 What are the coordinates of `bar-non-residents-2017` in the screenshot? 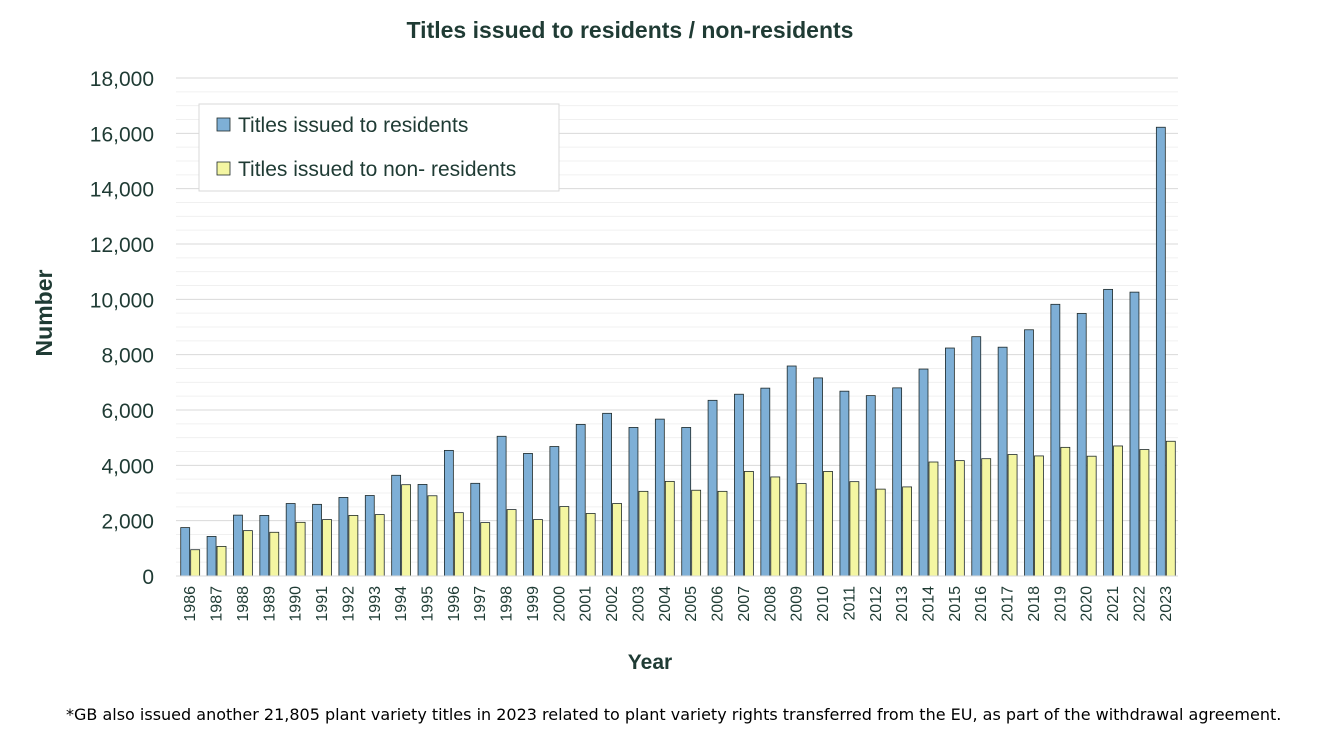 It's located at (1012, 515).